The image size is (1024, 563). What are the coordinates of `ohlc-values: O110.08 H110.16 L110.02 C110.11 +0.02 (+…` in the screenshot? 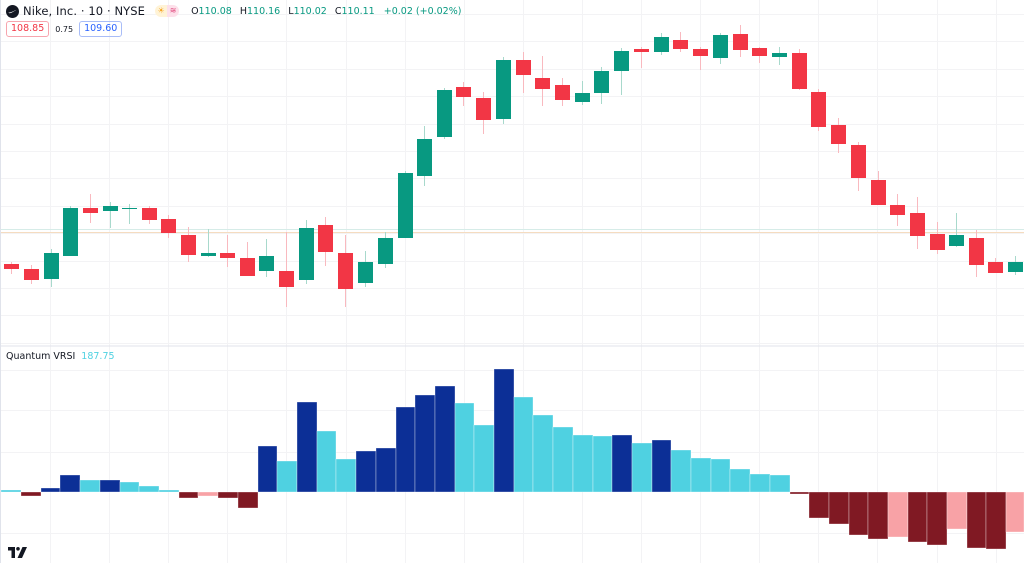 It's located at (326, 11).